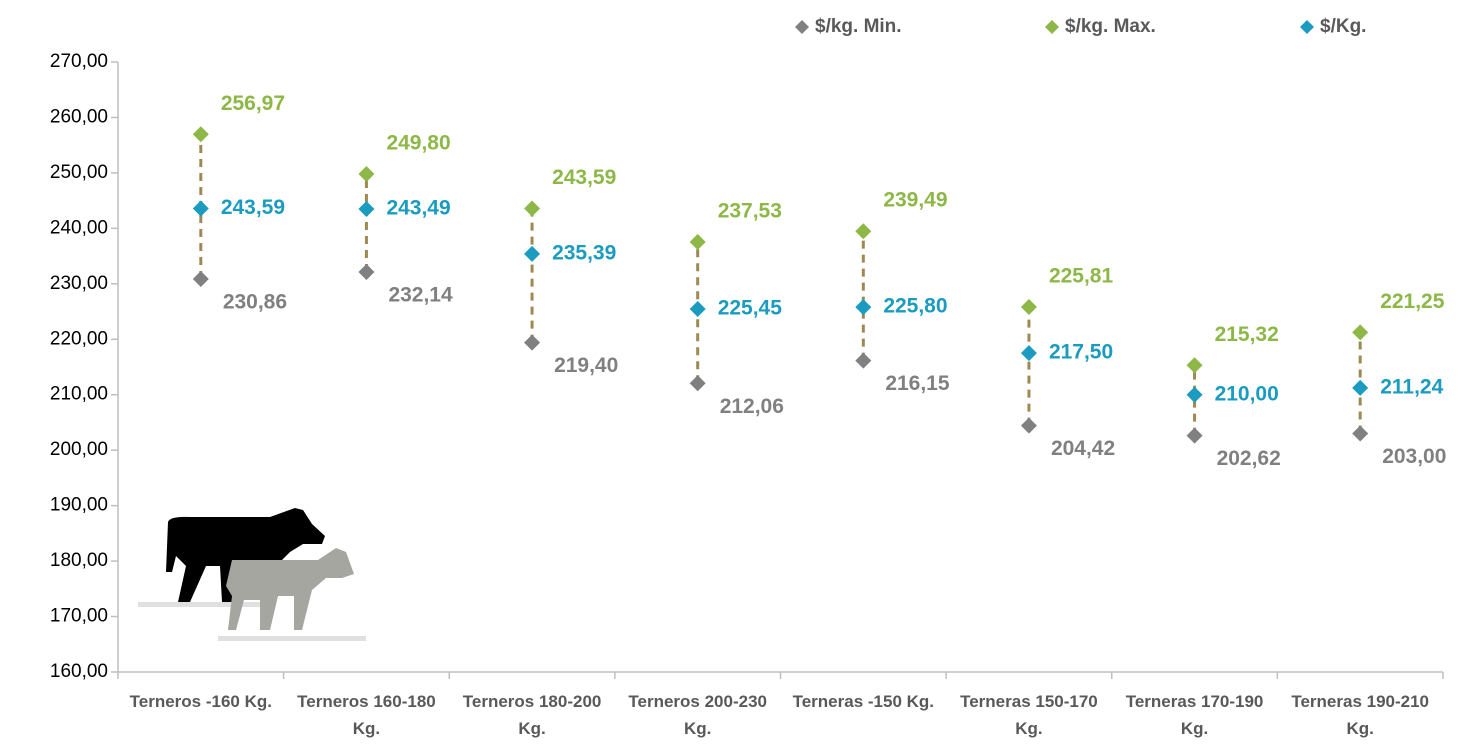 This screenshot has height=750, width=1474. Describe the element at coordinates (1249, 458) in the screenshot. I see `data-label: 202,62` at that location.